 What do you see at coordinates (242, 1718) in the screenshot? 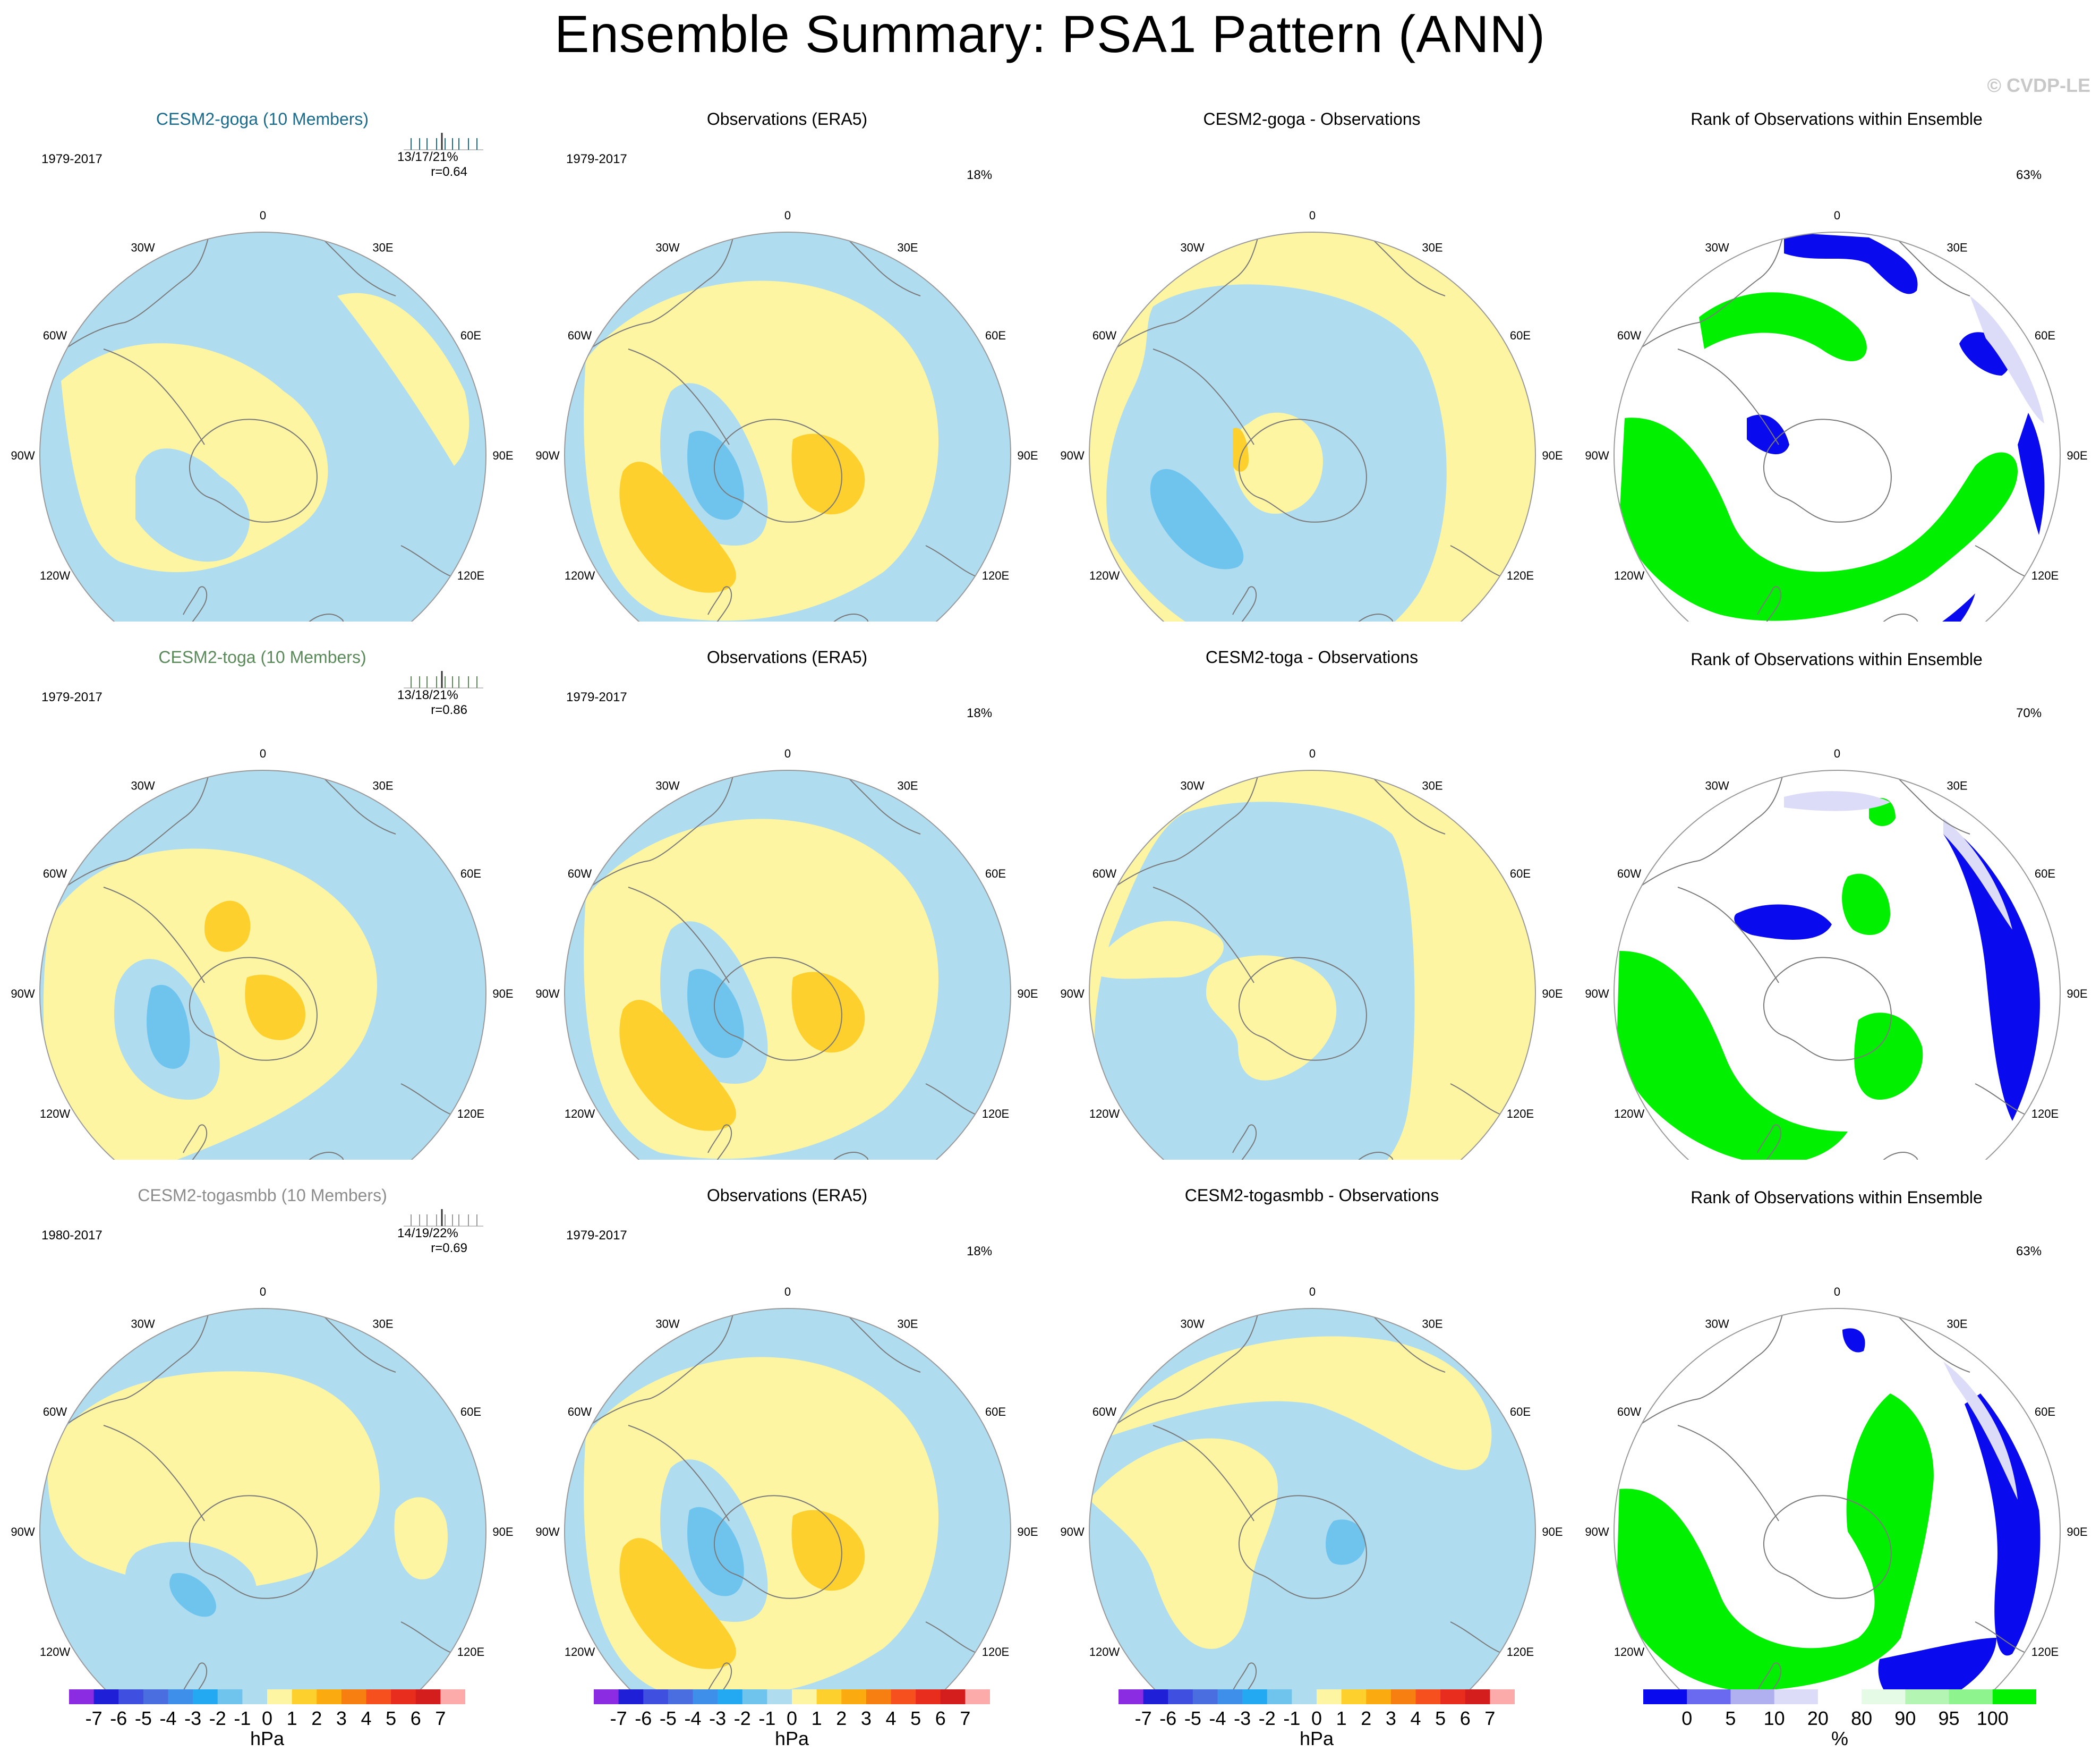
I see `colorbar-tick-label: -1` at bounding box center [242, 1718].